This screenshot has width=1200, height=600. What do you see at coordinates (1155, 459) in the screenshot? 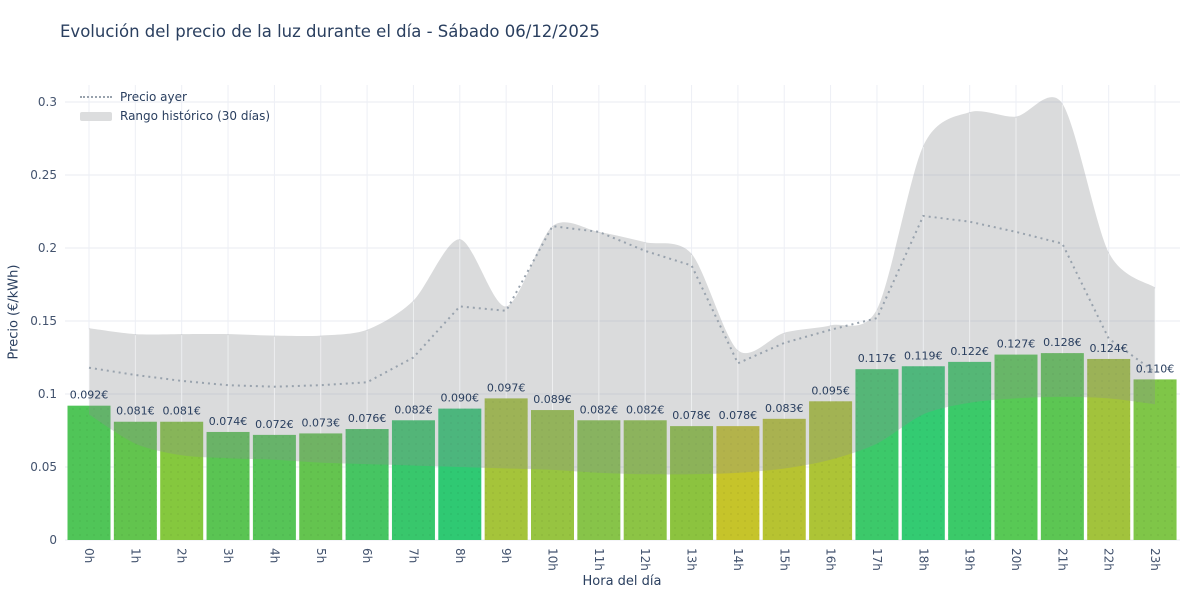
I see `bar-23h` at bounding box center [1155, 459].